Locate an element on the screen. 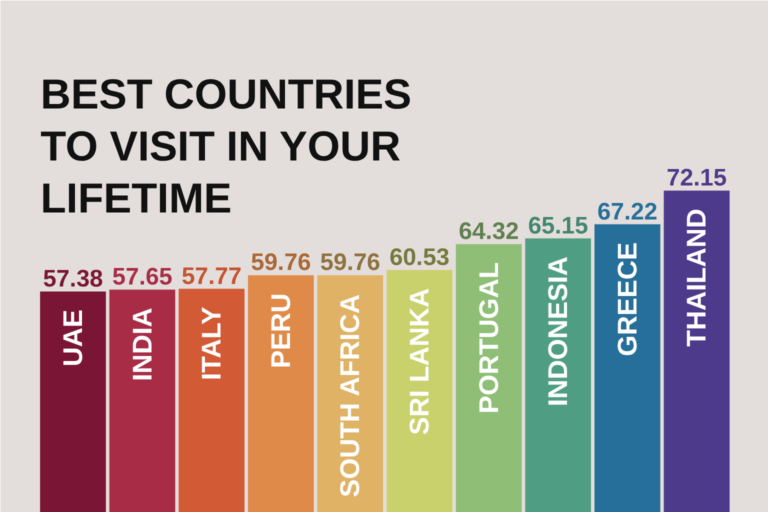 This screenshot has width=768, height=512. data-label: 65.15 is located at coordinates (558, 226).